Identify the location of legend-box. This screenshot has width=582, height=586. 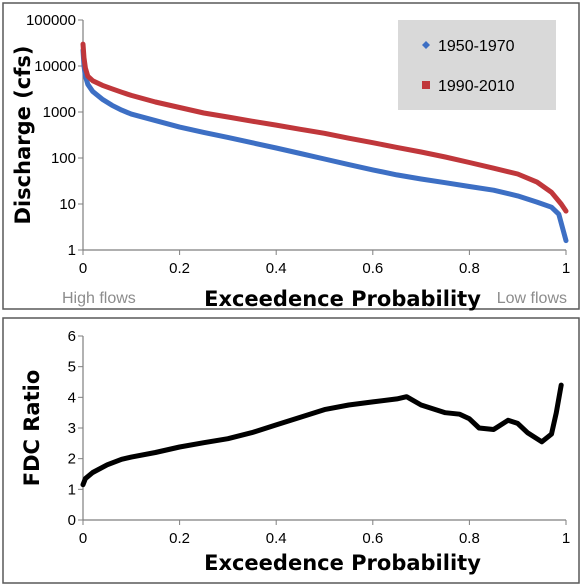
(477, 65).